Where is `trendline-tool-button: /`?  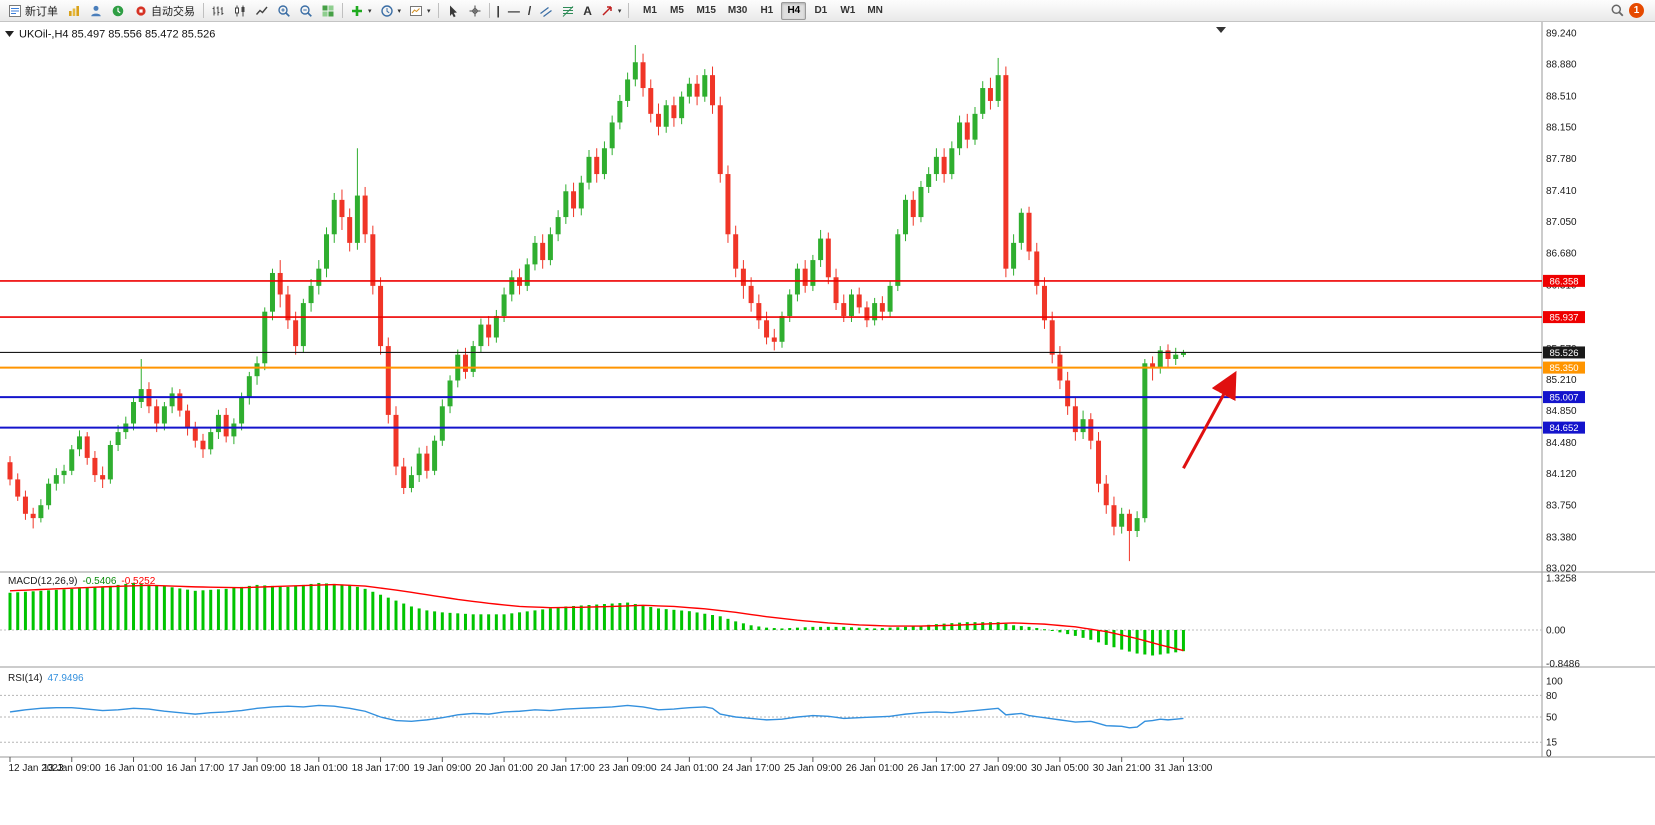 trendline-tool-button: / is located at coordinates (529, 11).